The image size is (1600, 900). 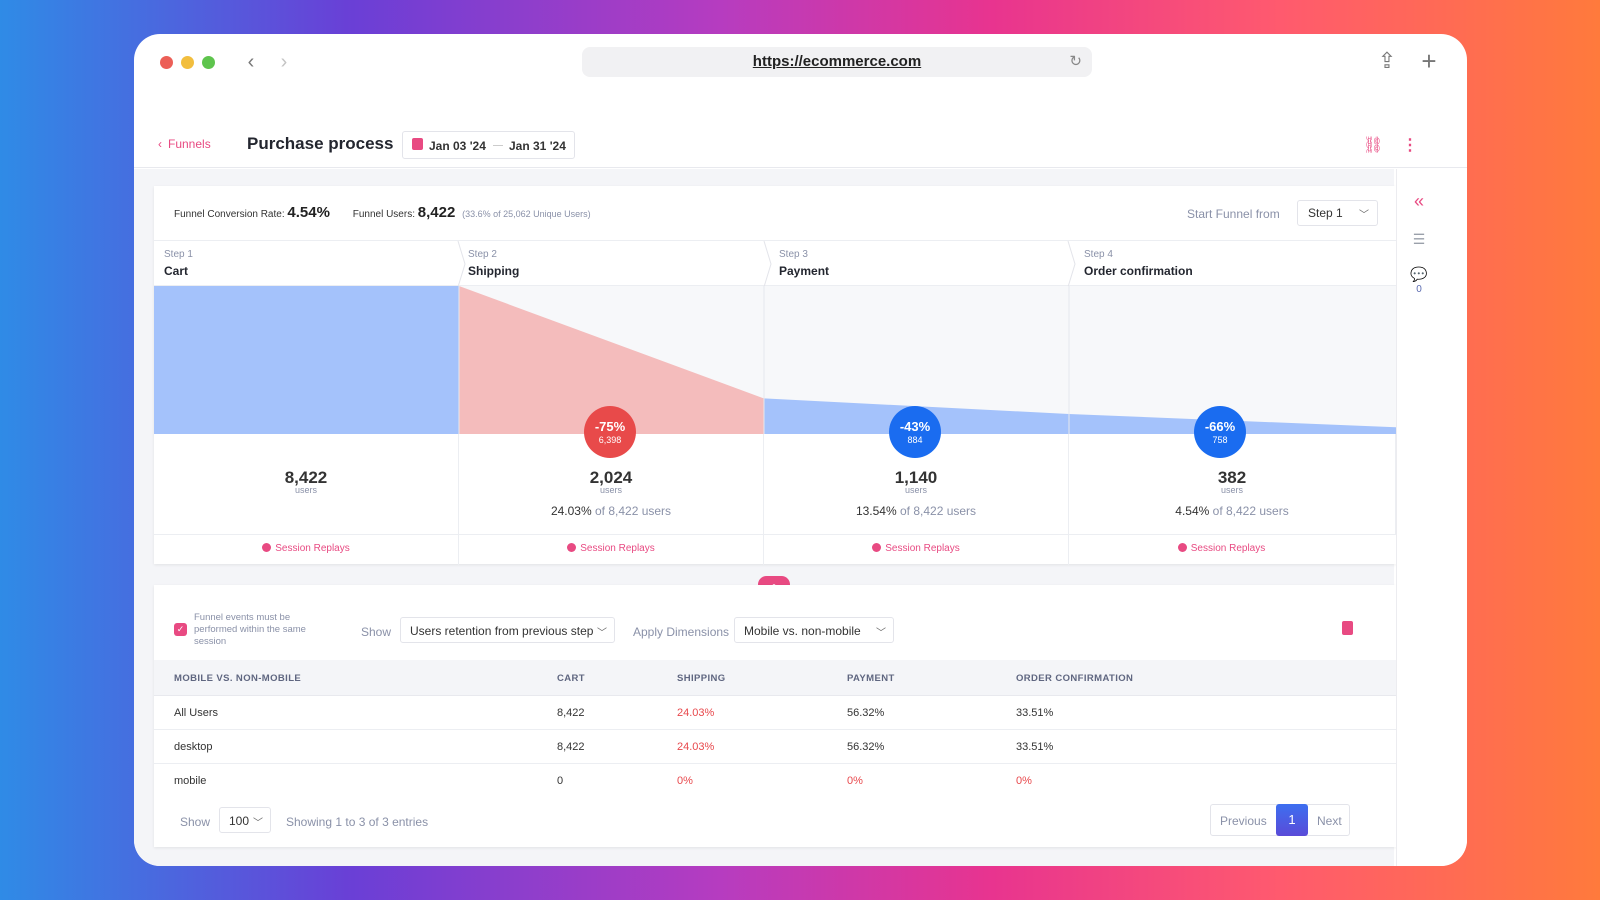 I want to click on step-name: Payment, so click(x=804, y=271).